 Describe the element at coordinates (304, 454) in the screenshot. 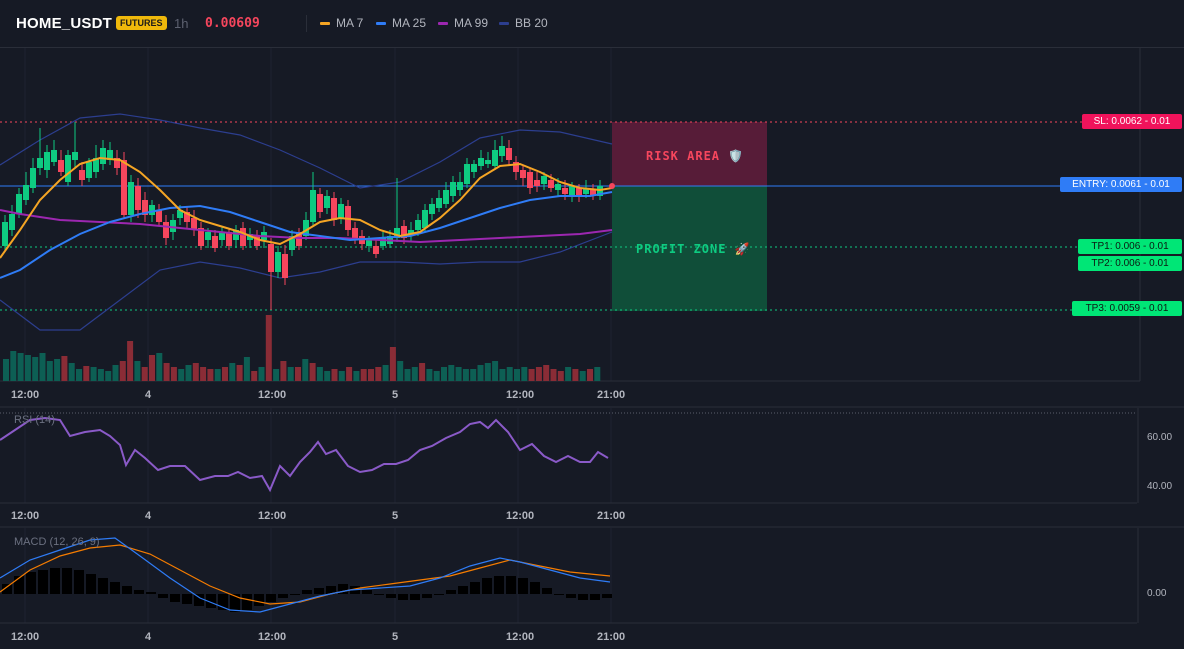

I see `rsi-path` at that location.